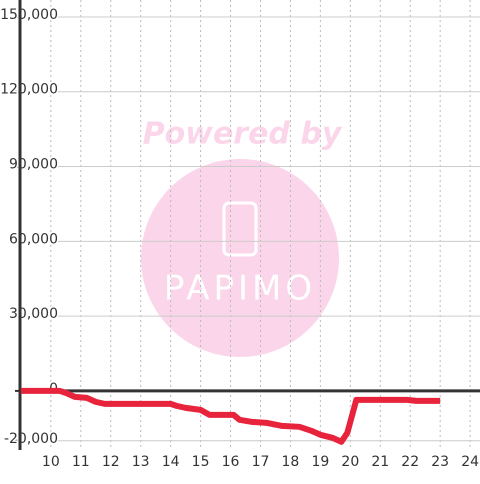 This screenshot has width=480, height=484. I want to click on x-tick-label: 22, so click(410, 462).